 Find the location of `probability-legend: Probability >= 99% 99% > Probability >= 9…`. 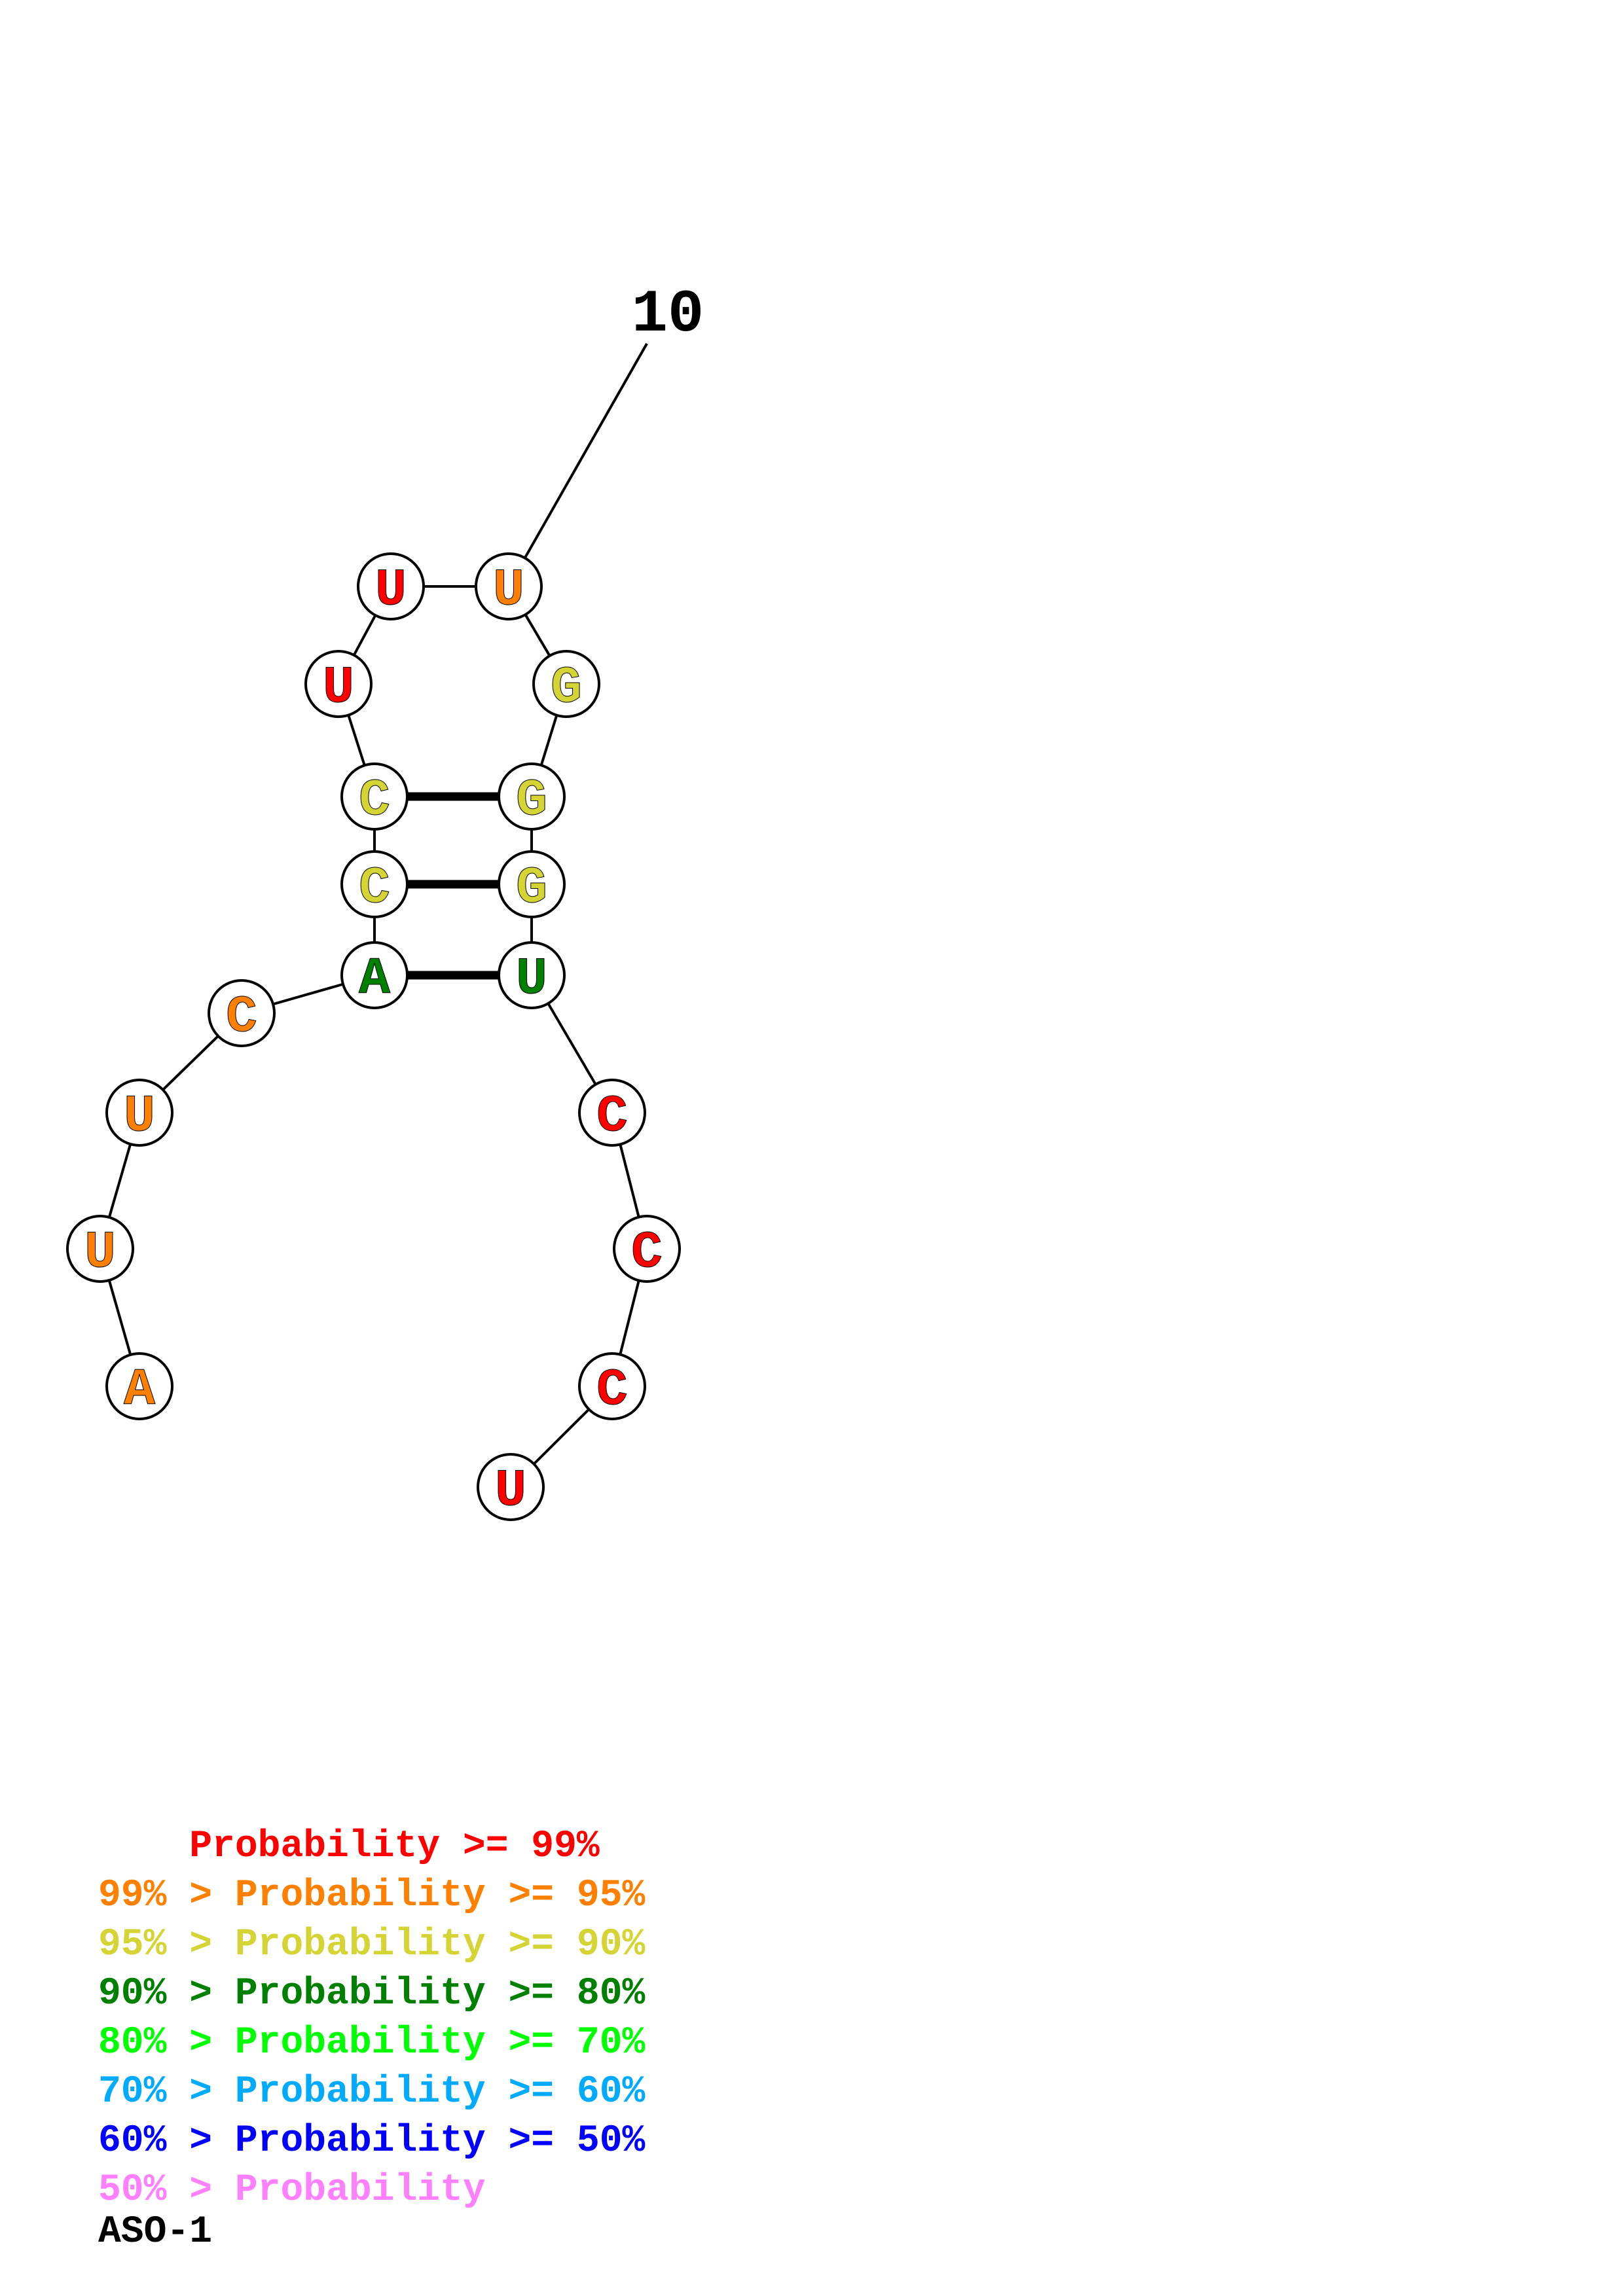

probability-legend: Probability >= 99% 99% > Probability >= 9… is located at coordinates (372, 2018).